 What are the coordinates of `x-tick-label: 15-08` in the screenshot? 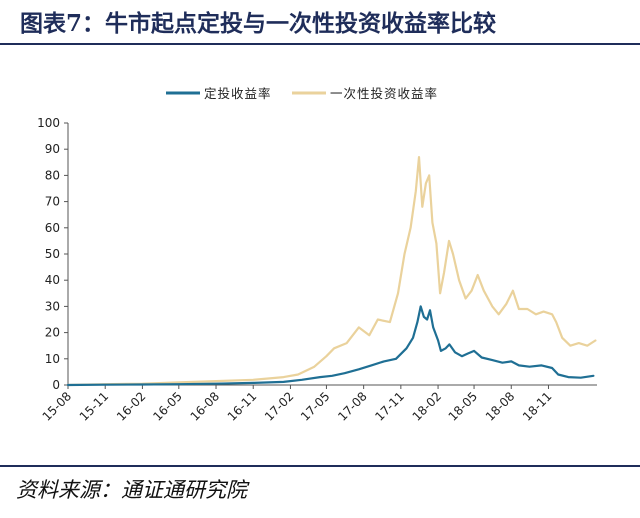 It's located at (57, 406).